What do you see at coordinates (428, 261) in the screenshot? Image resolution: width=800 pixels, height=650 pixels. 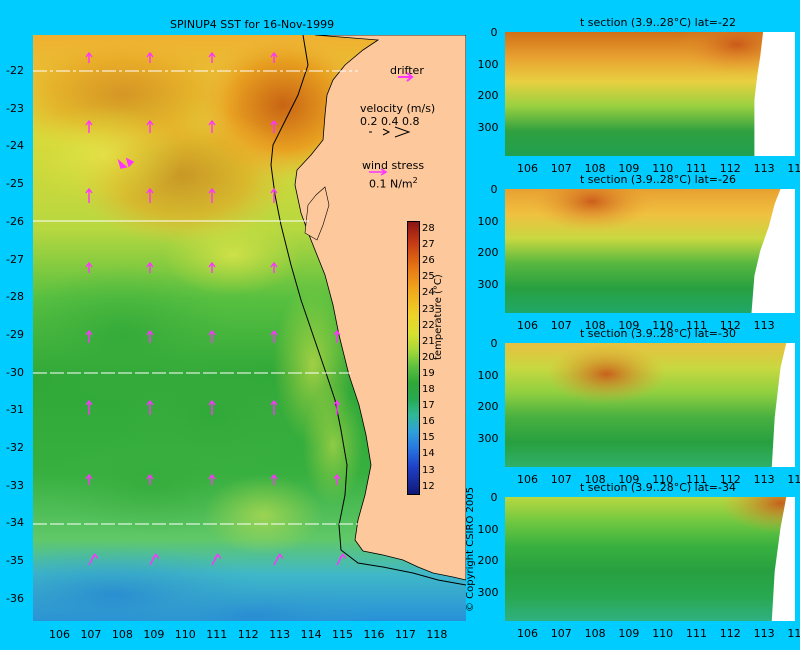 I see `colorbar-tick: 26` at bounding box center [428, 261].